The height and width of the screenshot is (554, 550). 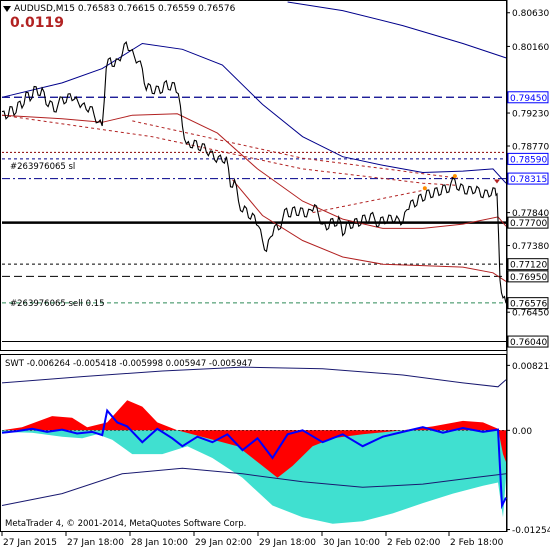 What do you see at coordinates (57, 304) in the screenshot?
I see `order-sell-label: #263976065 sell 0.15` at bounding box center [57, 304].